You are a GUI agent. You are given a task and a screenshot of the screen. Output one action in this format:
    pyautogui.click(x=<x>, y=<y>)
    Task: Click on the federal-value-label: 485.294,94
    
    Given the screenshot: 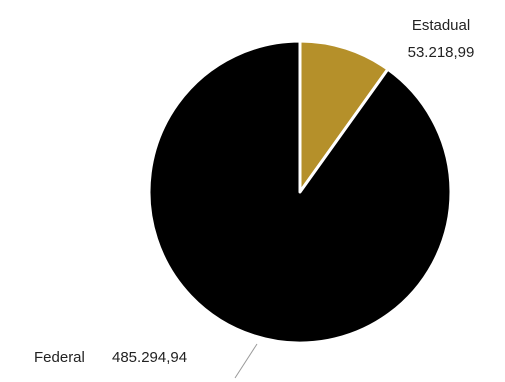 What is the action you would take?
    pyautogui.click(x=149, y=357)
    